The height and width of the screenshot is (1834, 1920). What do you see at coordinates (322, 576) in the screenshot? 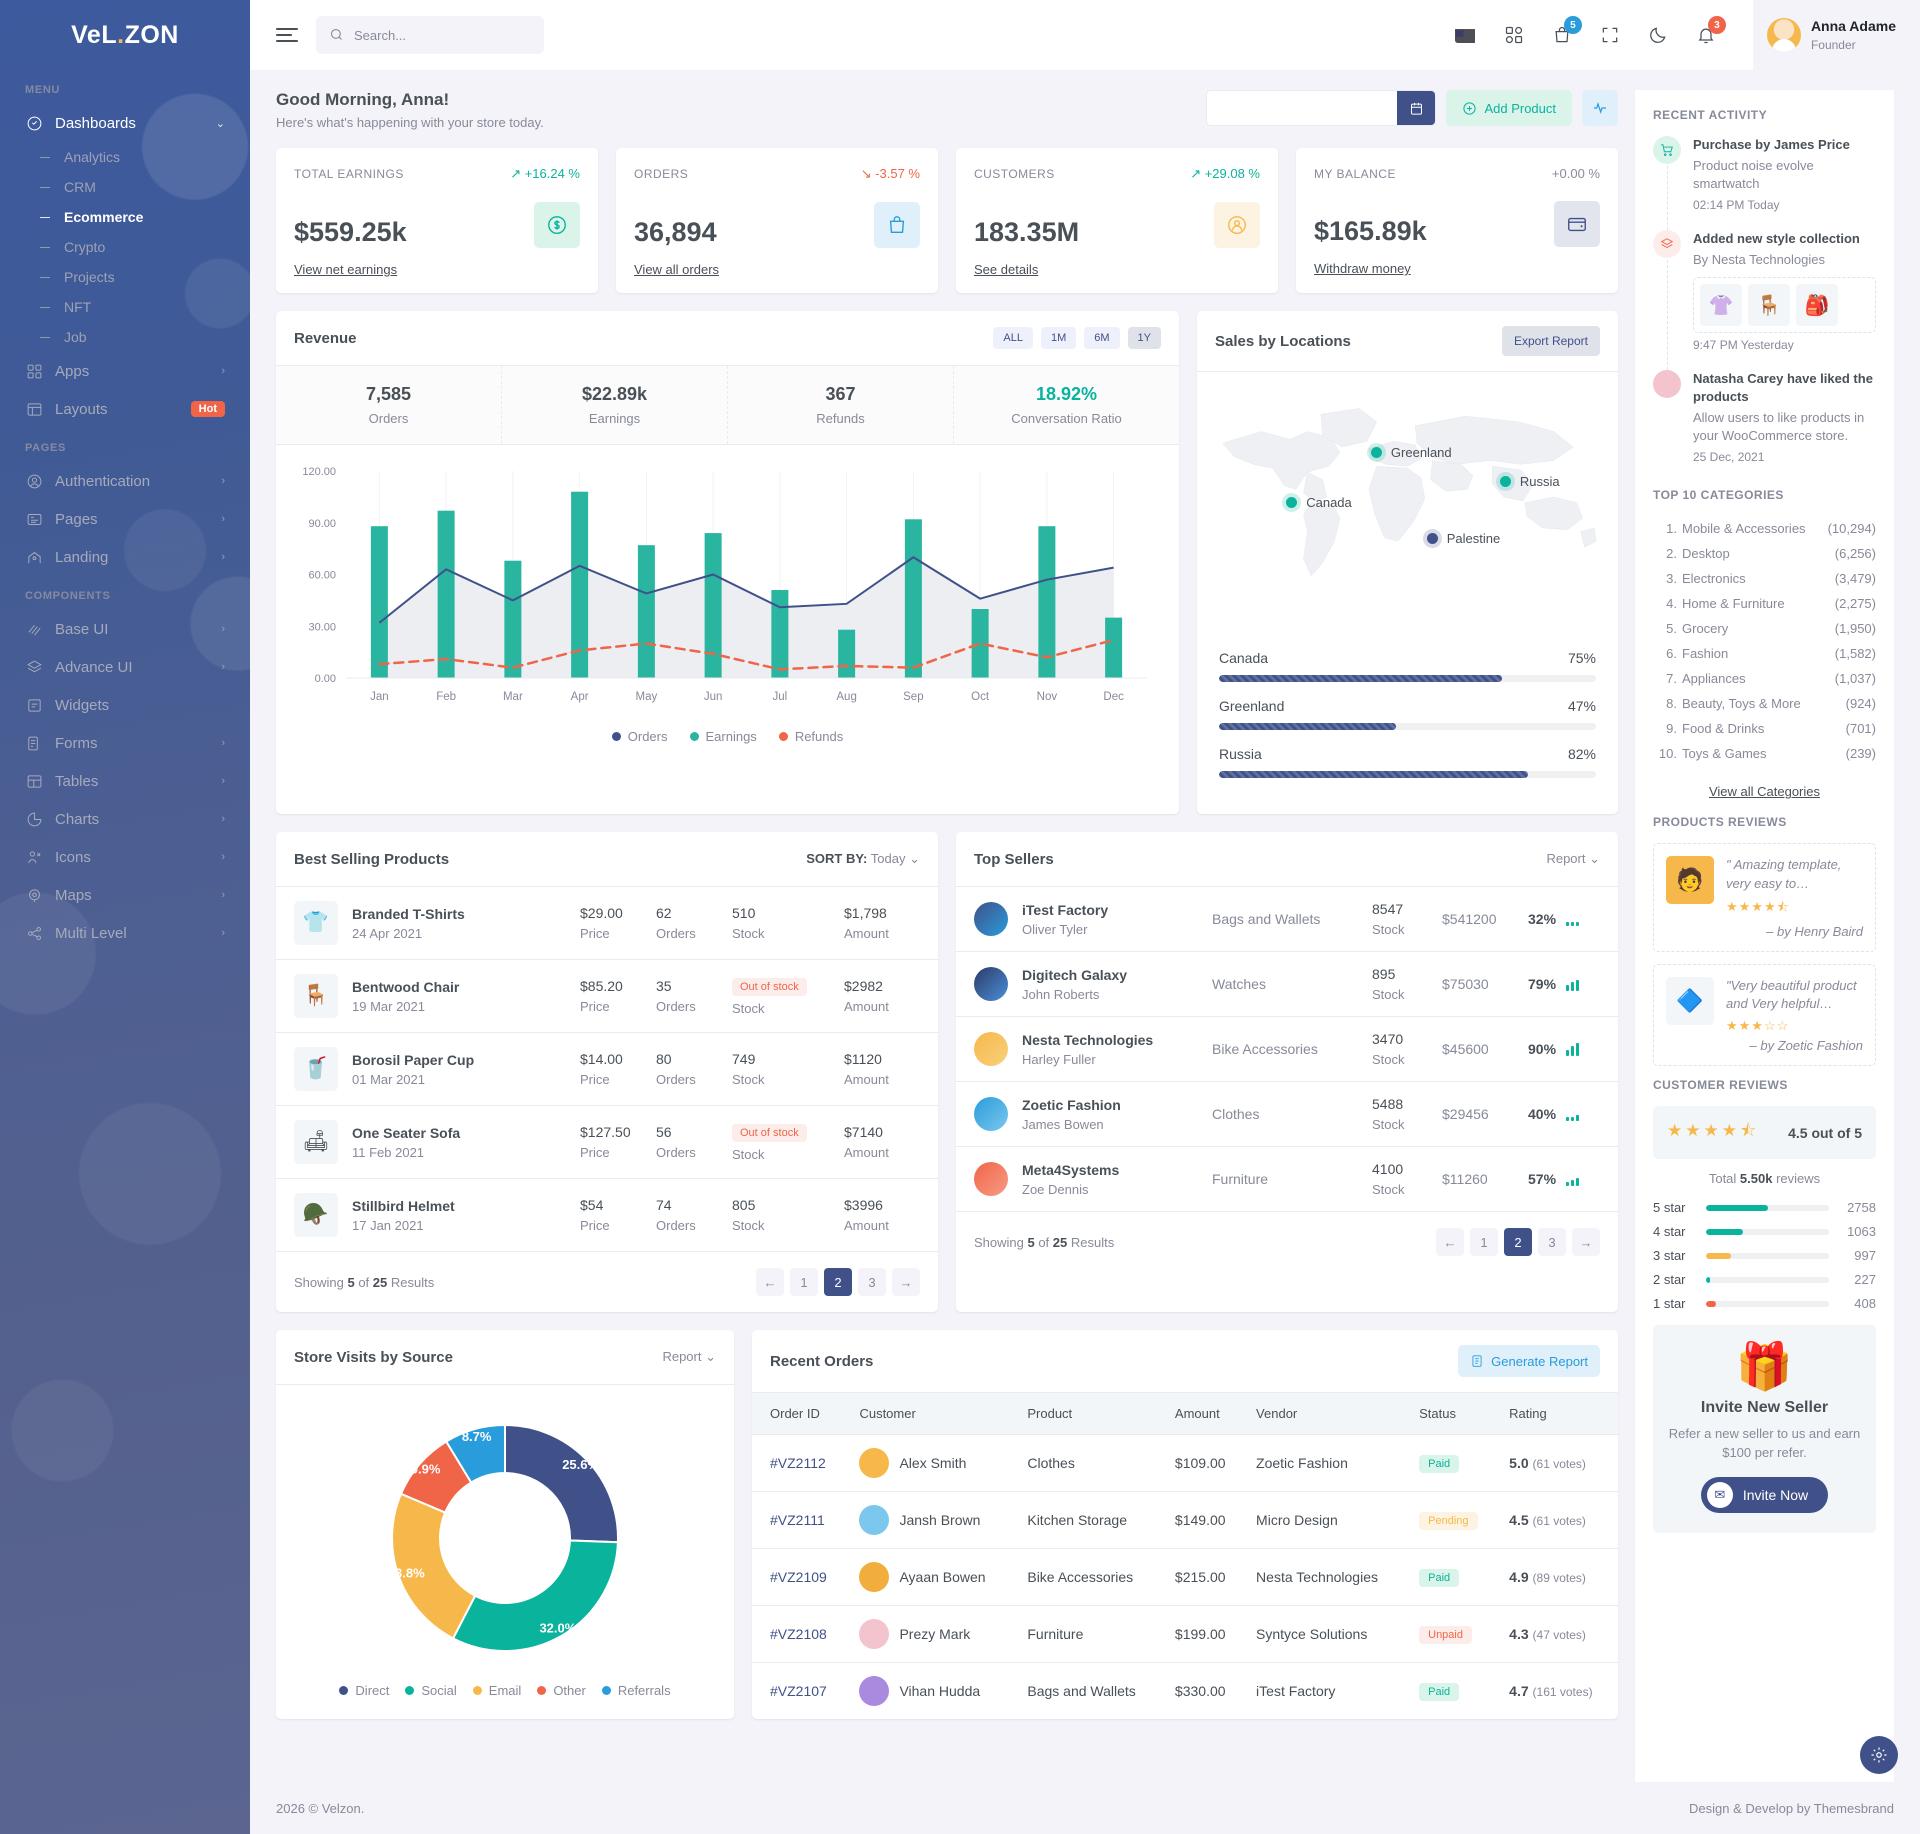
I see `svg-text: 60.00` at bounding box center [322, 576].